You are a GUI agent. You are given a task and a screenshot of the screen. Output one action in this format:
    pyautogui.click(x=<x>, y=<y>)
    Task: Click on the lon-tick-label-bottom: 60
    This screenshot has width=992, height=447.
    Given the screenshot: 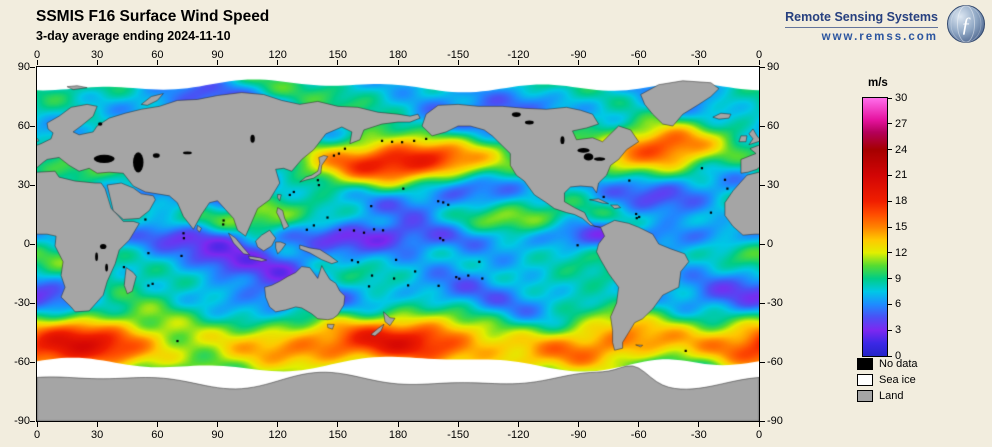 What is the action you would take?
    pyautogui.click(x=157, y=435)
    